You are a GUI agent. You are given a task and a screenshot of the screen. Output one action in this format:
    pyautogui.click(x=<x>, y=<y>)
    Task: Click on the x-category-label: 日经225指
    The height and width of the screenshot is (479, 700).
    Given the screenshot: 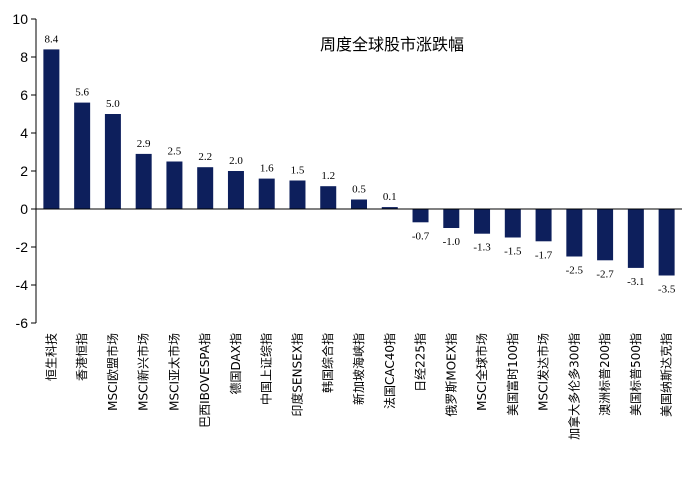 What is the action you would take?
    pyautogui.click(x=420, y=362)
    